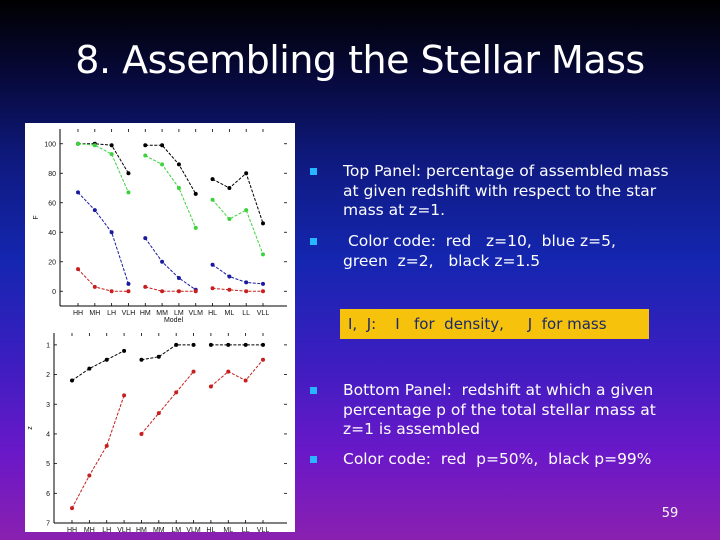 This screenshot has height=540, width=720. What do you see at coordinates (30, 428) in the screenshot?
I see `svg-text: z` at bounding box center [30, 428].